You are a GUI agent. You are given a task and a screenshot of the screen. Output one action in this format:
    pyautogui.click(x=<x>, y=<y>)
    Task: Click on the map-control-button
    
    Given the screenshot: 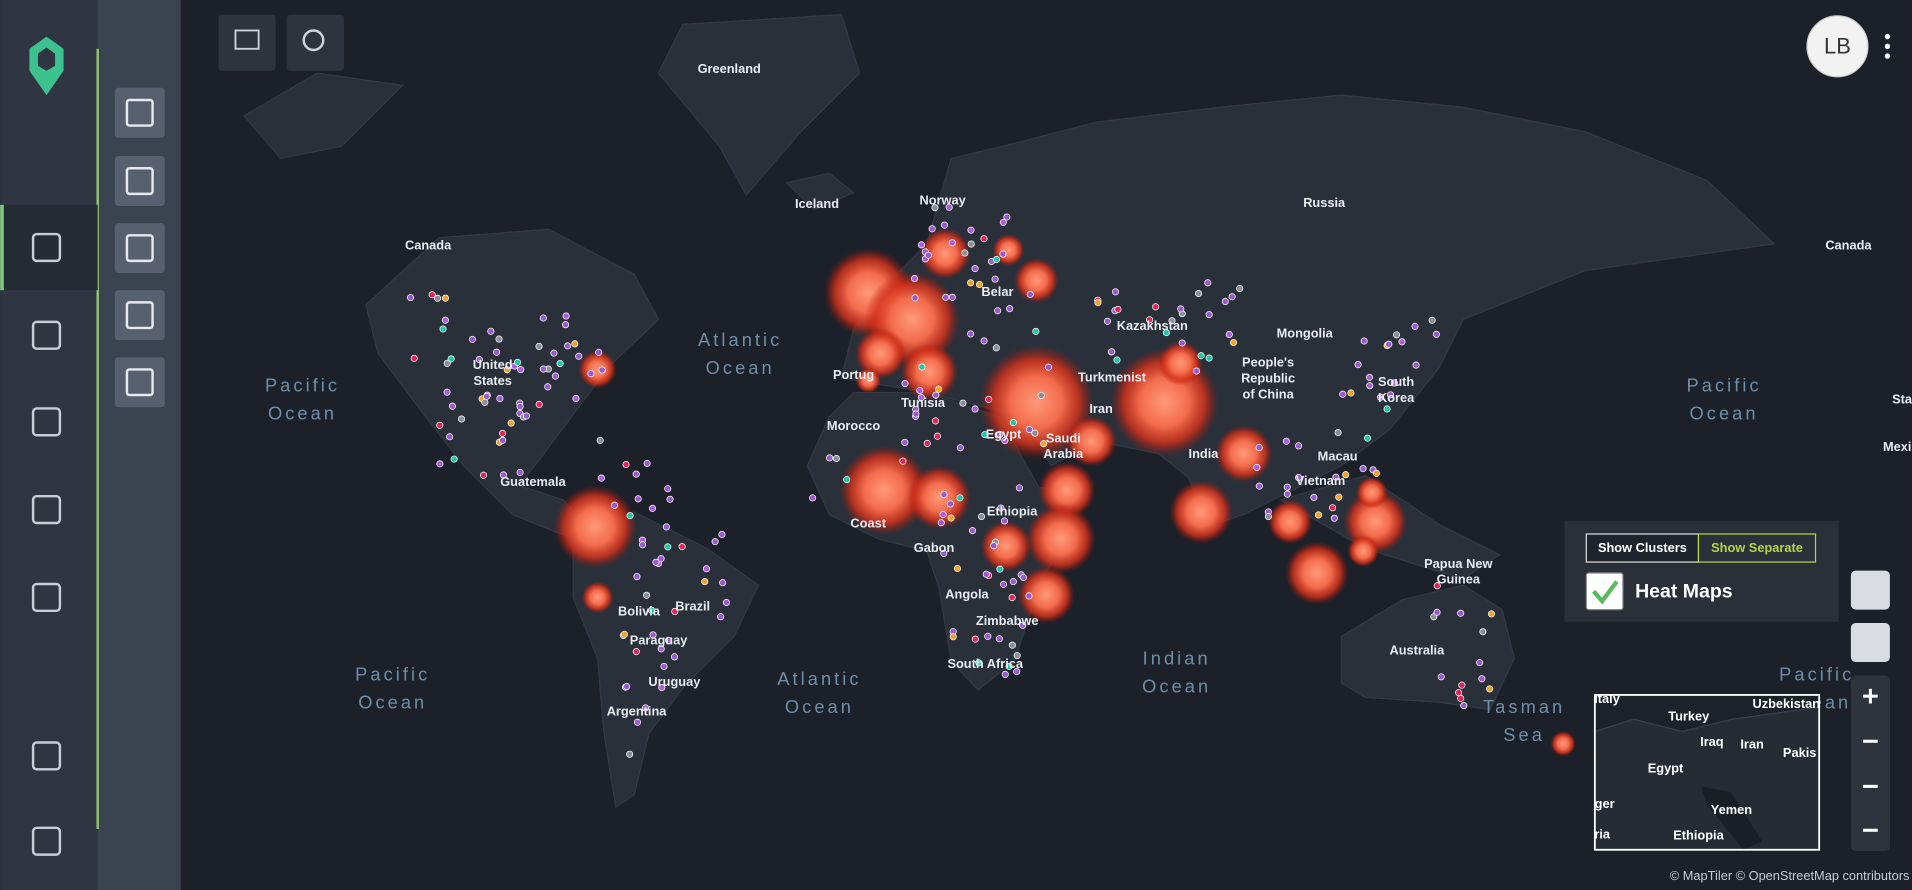 What is the action you would take?
    pyautogui.click(x=1870, y=643)
    